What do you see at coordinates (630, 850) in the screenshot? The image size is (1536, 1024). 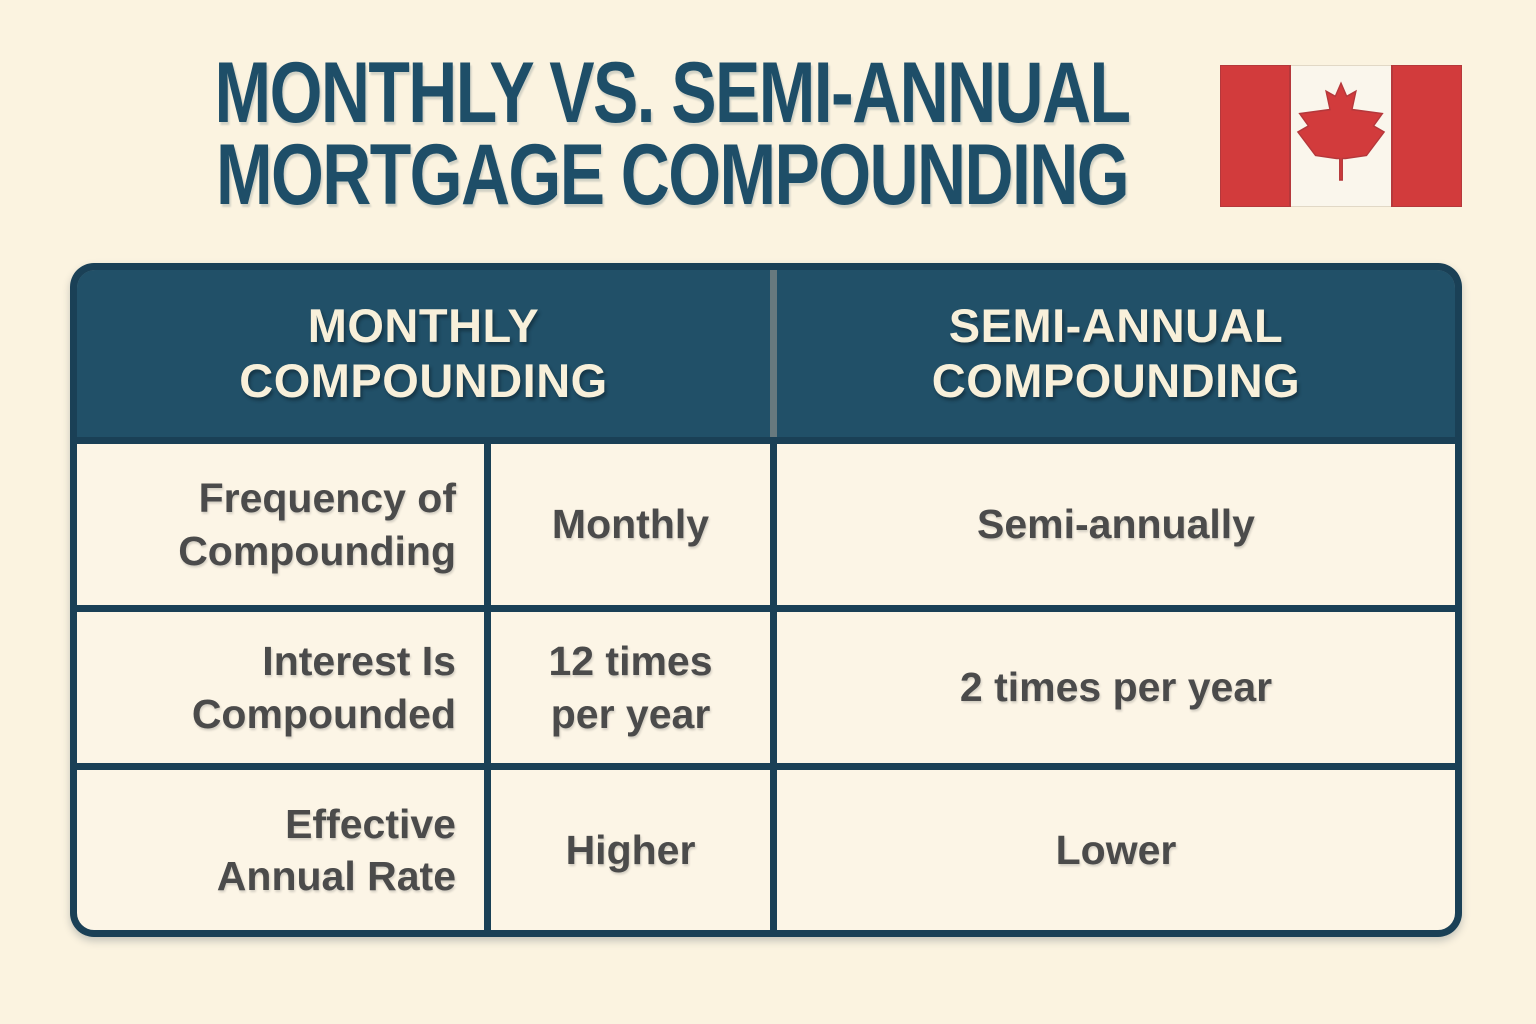 I see `cell-monthly-effective-annual-rate: Higher` at bounding box center [630, 850].